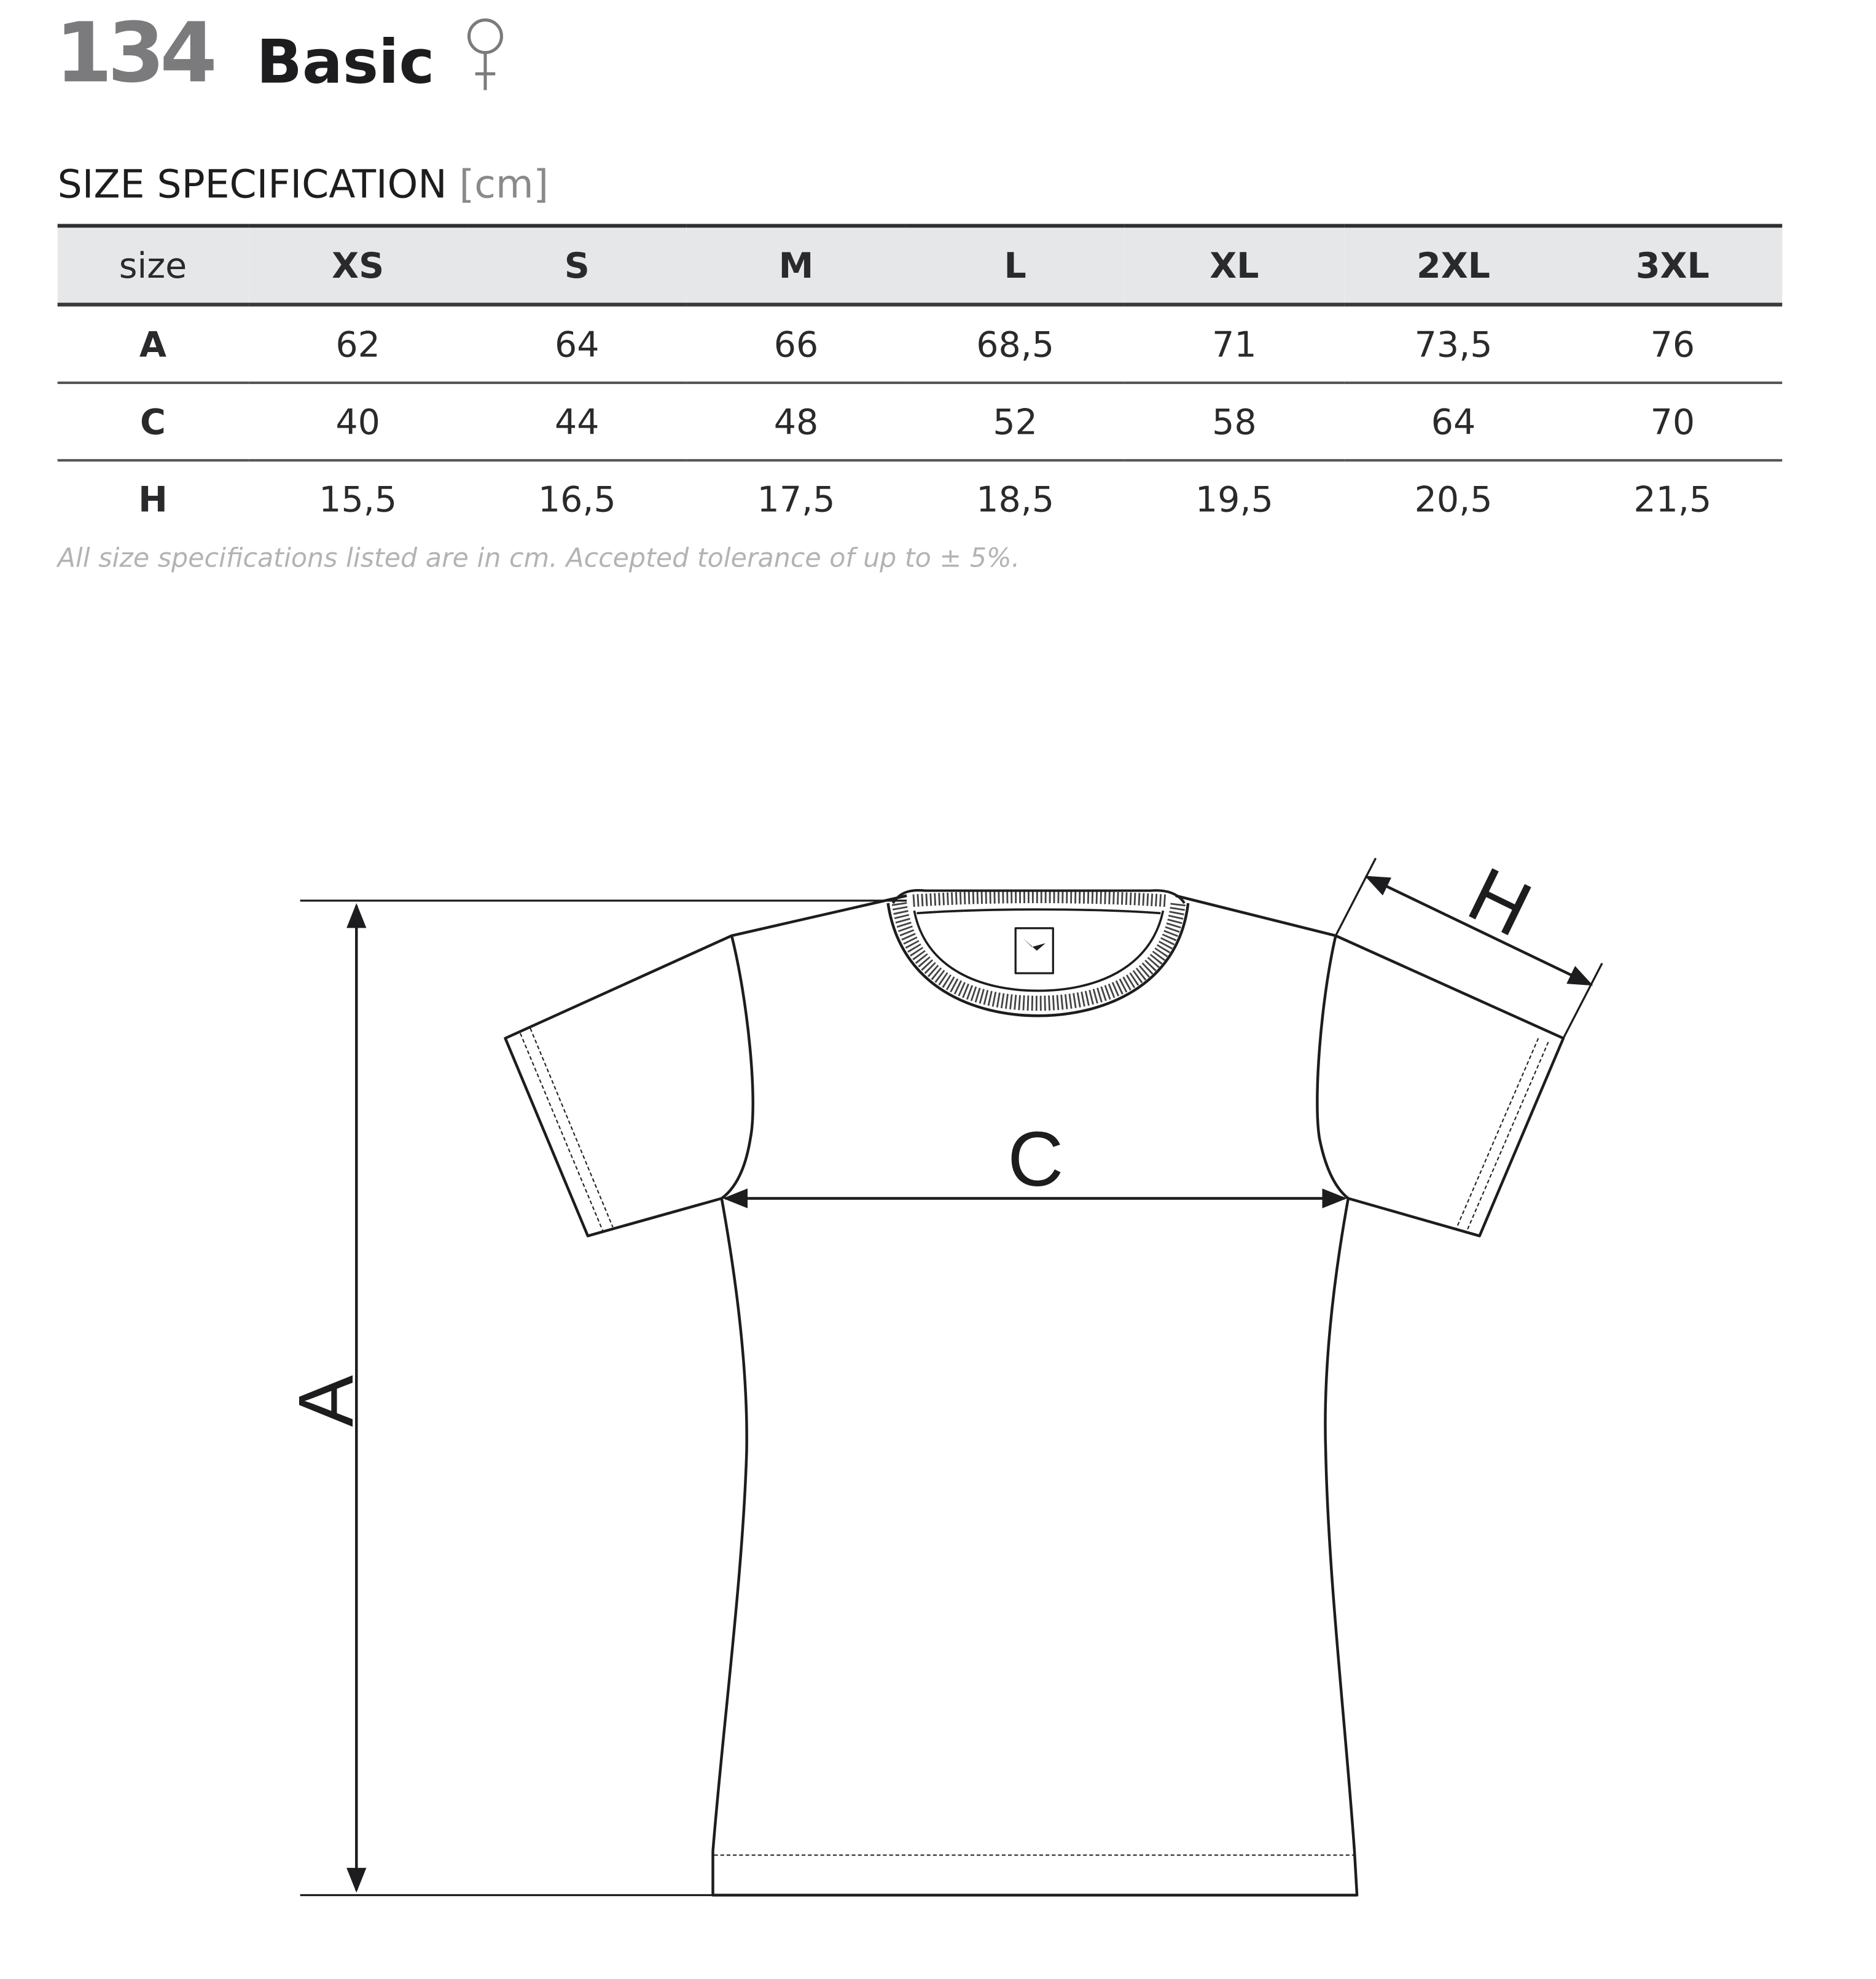 The height and width of the screenshot is (1979, 1876). I want to click on sleeve-arrow-h, so click(1478, 931).